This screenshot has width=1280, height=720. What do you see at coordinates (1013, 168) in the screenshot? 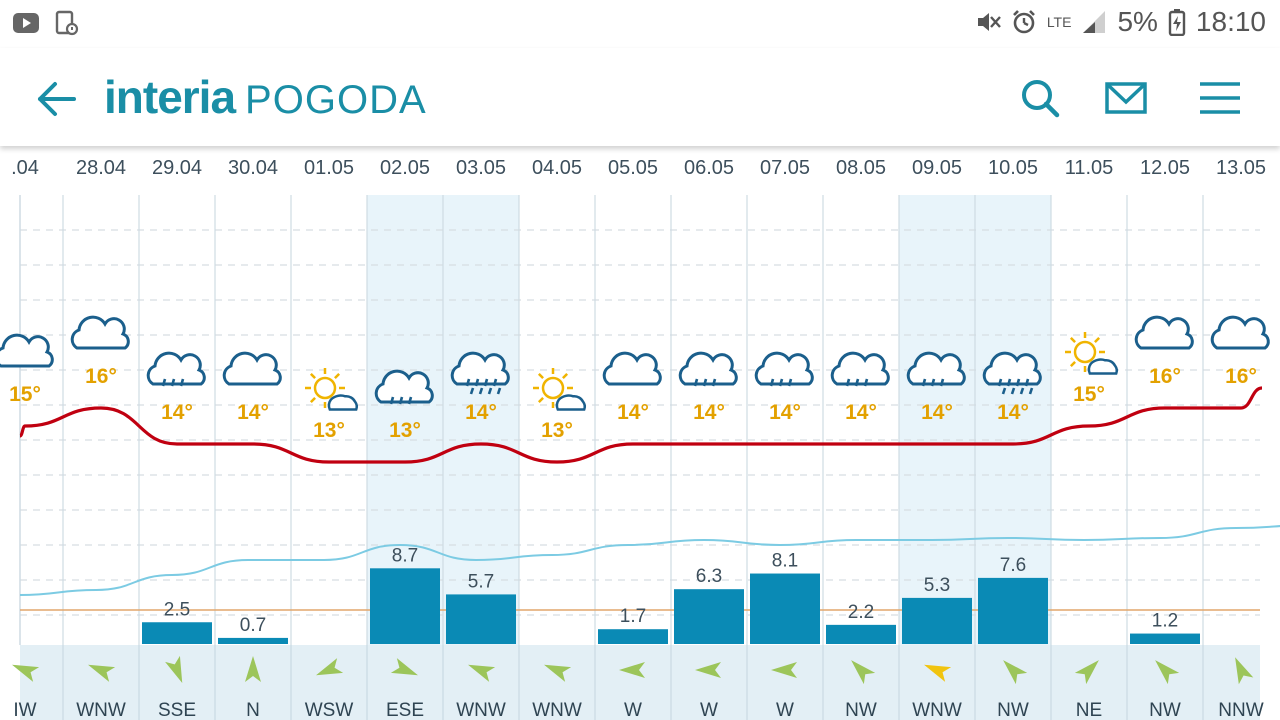
I see `day-date: 10.05` at bounding box center [1013, 168].